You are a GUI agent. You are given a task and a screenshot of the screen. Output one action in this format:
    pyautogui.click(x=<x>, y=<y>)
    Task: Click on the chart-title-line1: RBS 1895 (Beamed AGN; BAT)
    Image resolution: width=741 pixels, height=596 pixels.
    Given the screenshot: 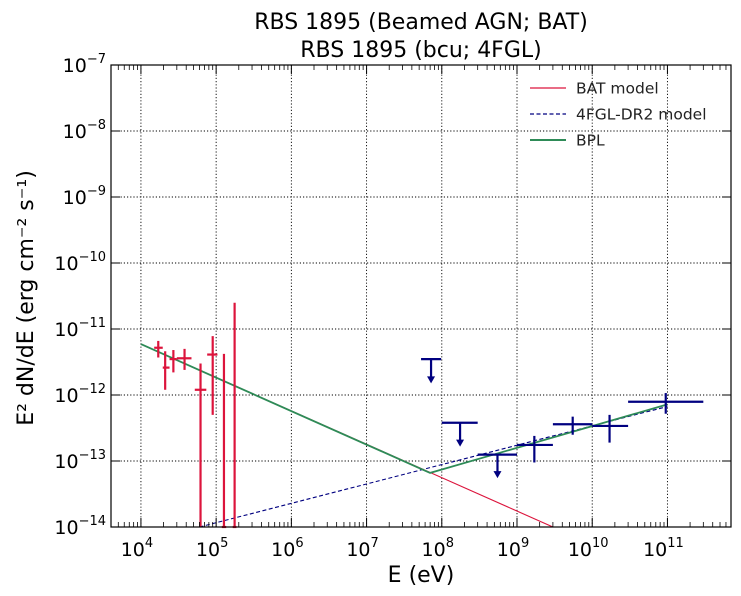 What is the action you would take?
    pyautogui.click(x=421, y=22)
    